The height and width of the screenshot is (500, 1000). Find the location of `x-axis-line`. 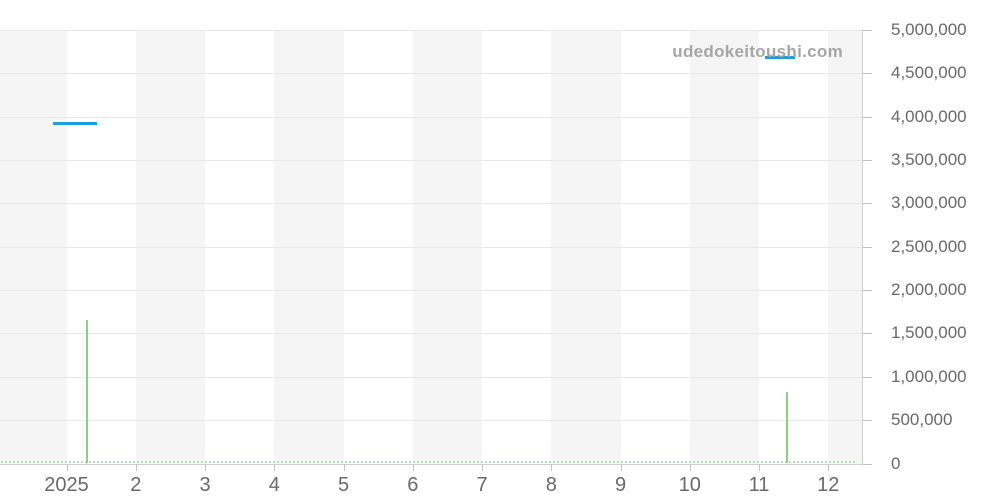

x-axis-line is located at coordinates (436, 464).